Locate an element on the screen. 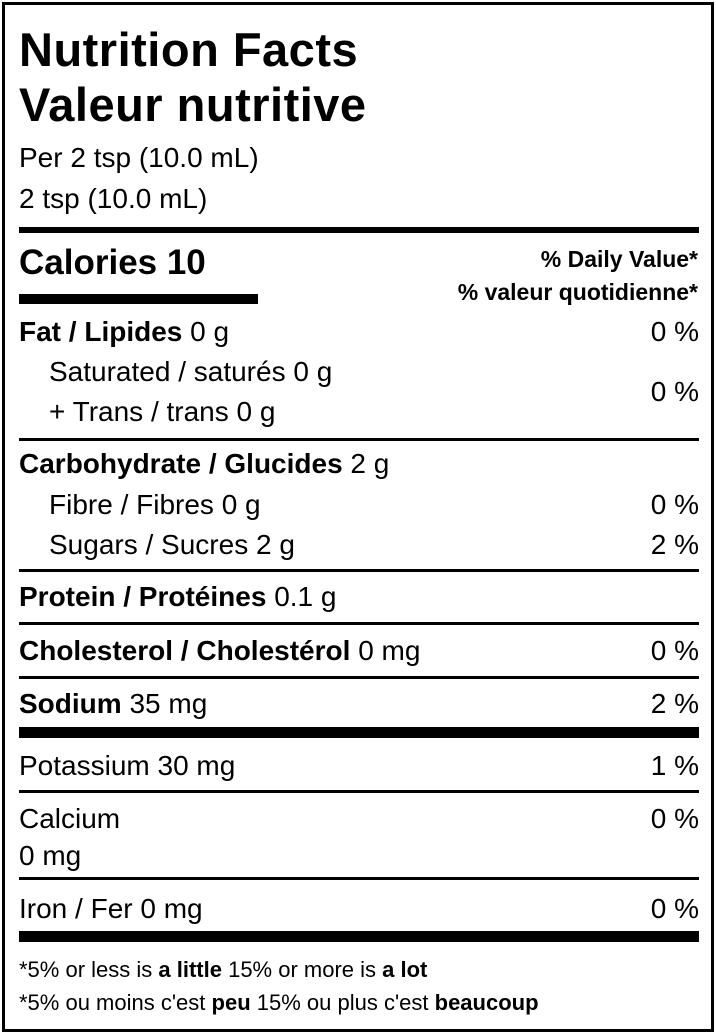  serving-size-2: 2 tsp (10.0 mL) is located at coordinates (113, 198).